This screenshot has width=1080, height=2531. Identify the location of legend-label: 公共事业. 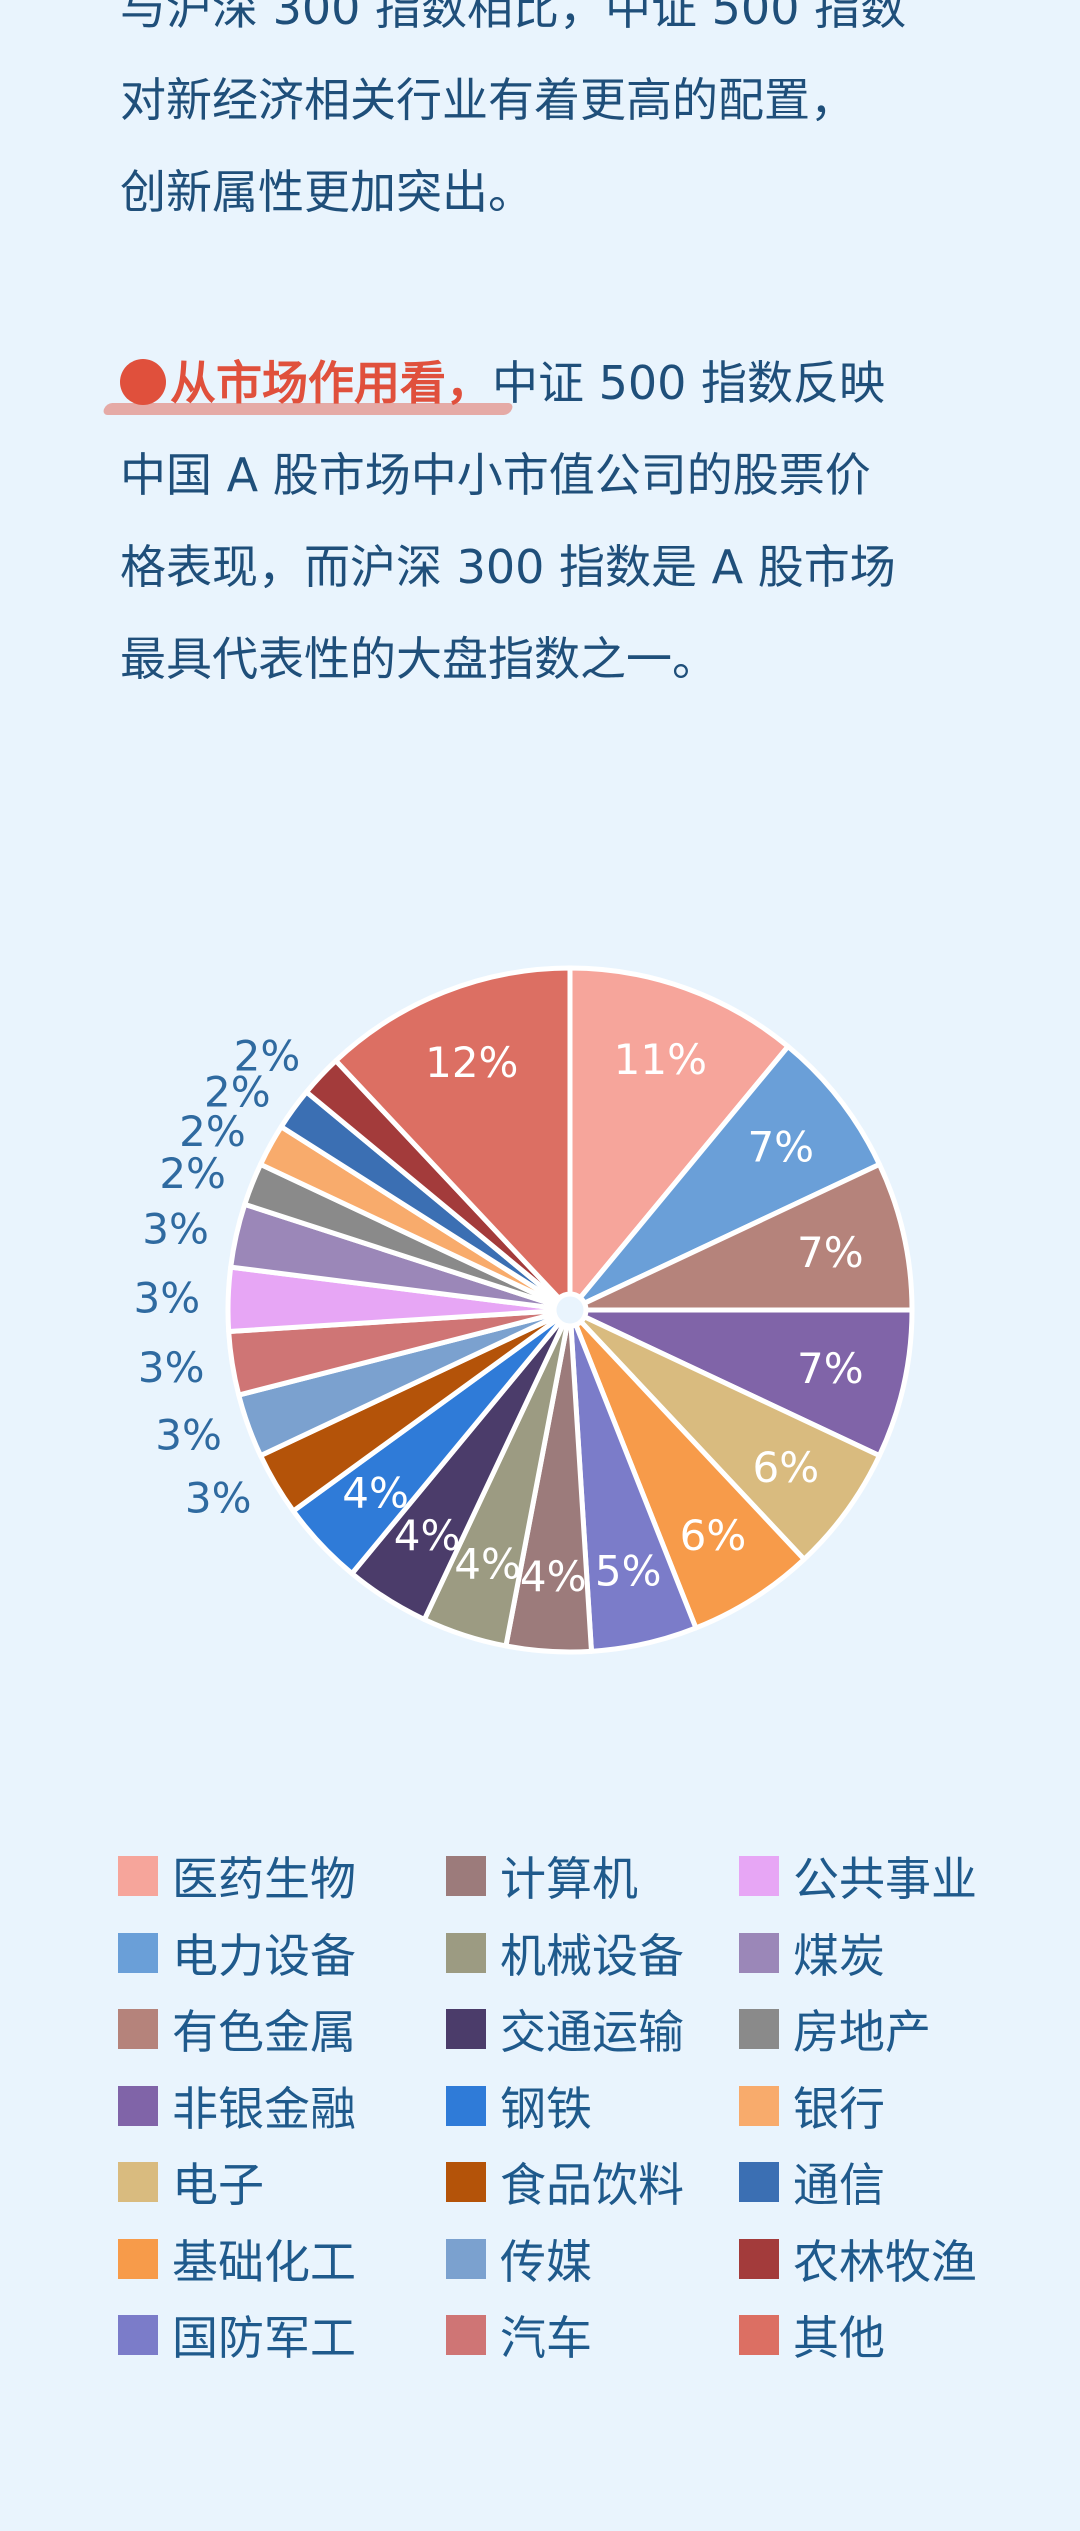
(885, 1879).